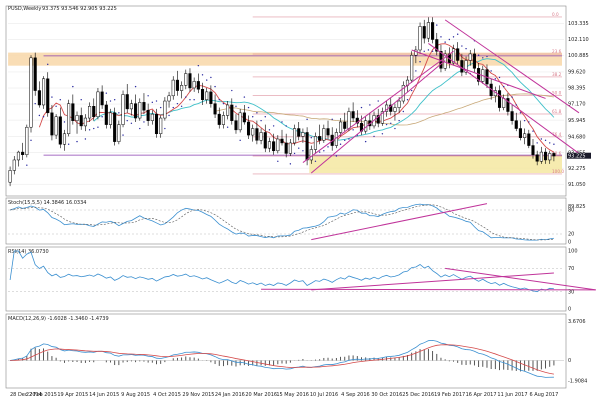 The image size is (600, 400). I want to click on time-tick-label: 28 Dec 2014, so click(26, 395).